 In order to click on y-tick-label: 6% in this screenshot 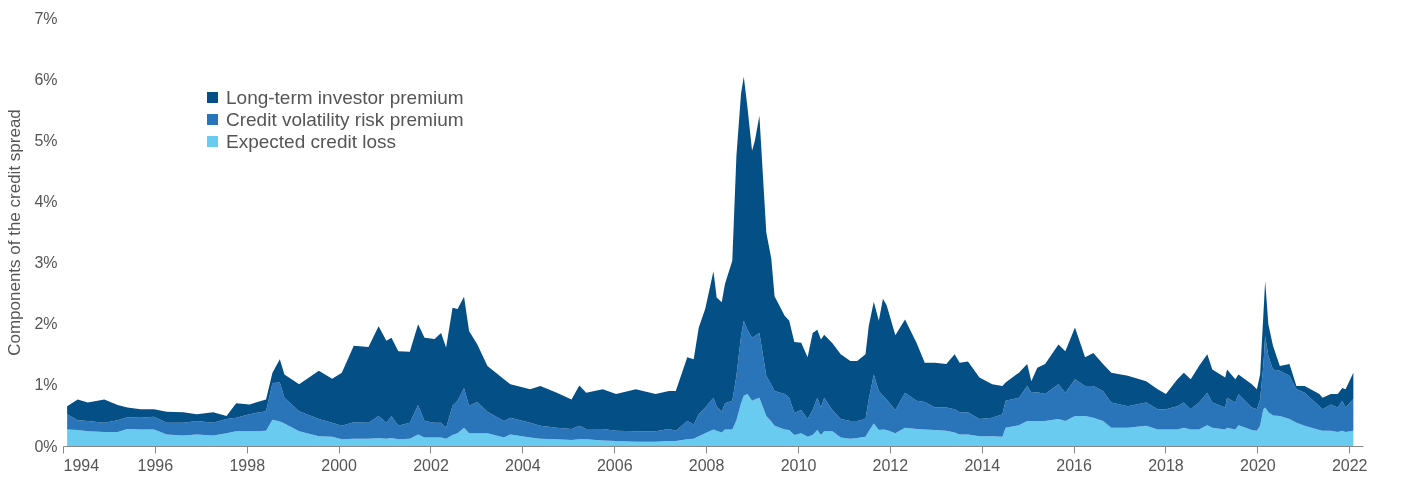, I will do `click(46, 79)`.